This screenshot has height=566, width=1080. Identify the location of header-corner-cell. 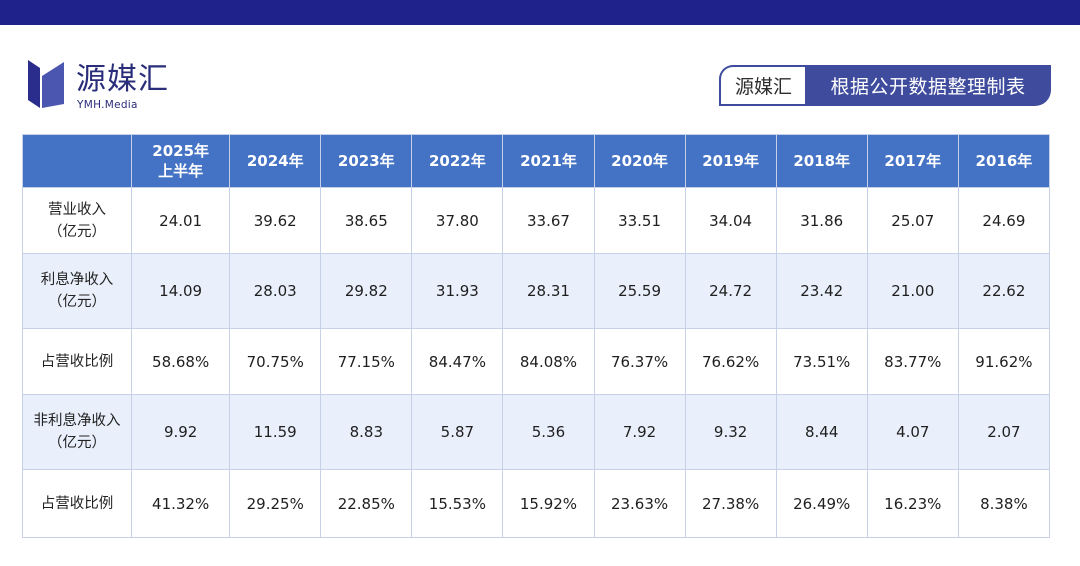
(77, 161).